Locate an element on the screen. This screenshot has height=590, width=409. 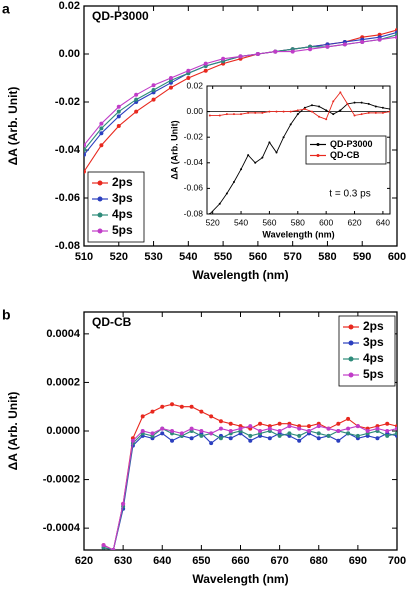
x-tick-label: 620 is located at coordinates (84, 561).